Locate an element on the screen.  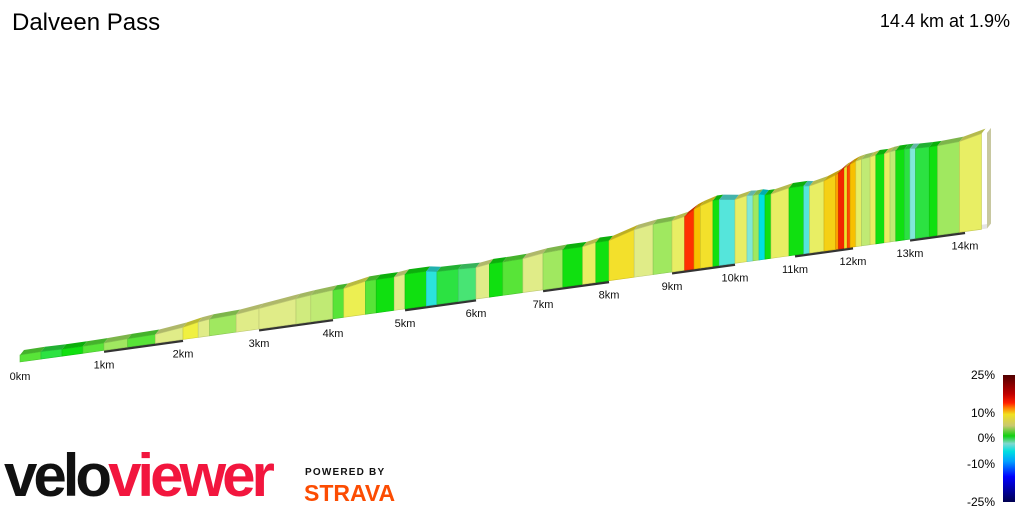
x-tick-label: 11km is located at coordinates (795, 270).